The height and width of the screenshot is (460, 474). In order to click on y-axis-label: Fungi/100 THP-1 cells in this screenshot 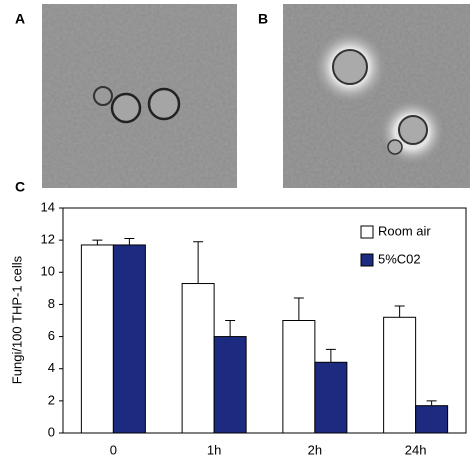, I will do `click(16, 319)`.